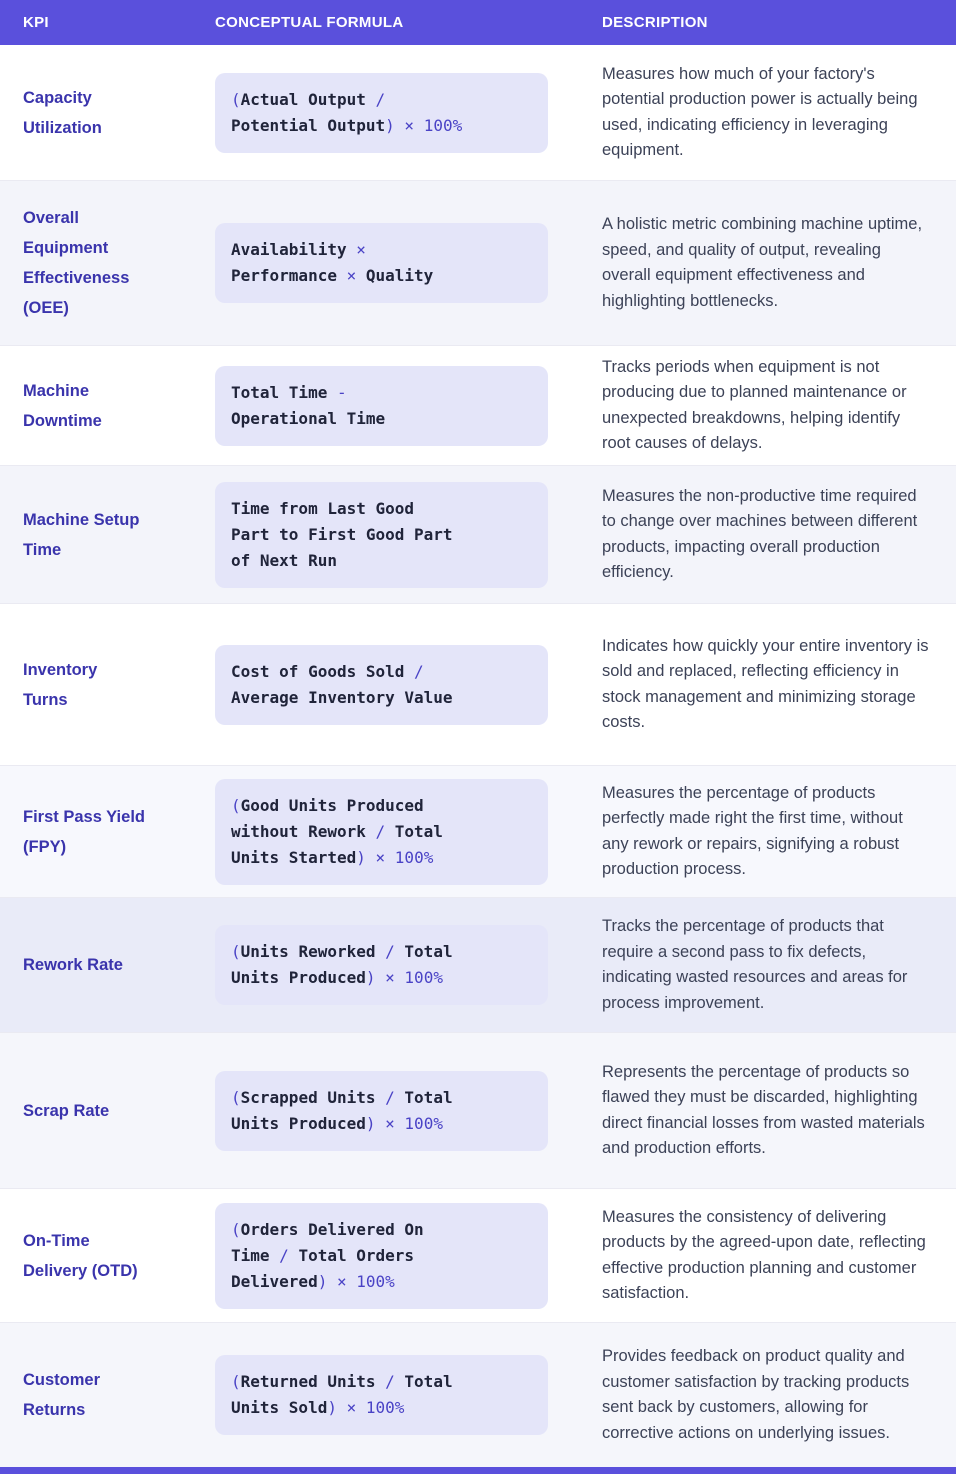  Describe the element at coordinates (323, 1268) in the screenshot. I see `formula-operand: Total Orders Delivered` at that location.